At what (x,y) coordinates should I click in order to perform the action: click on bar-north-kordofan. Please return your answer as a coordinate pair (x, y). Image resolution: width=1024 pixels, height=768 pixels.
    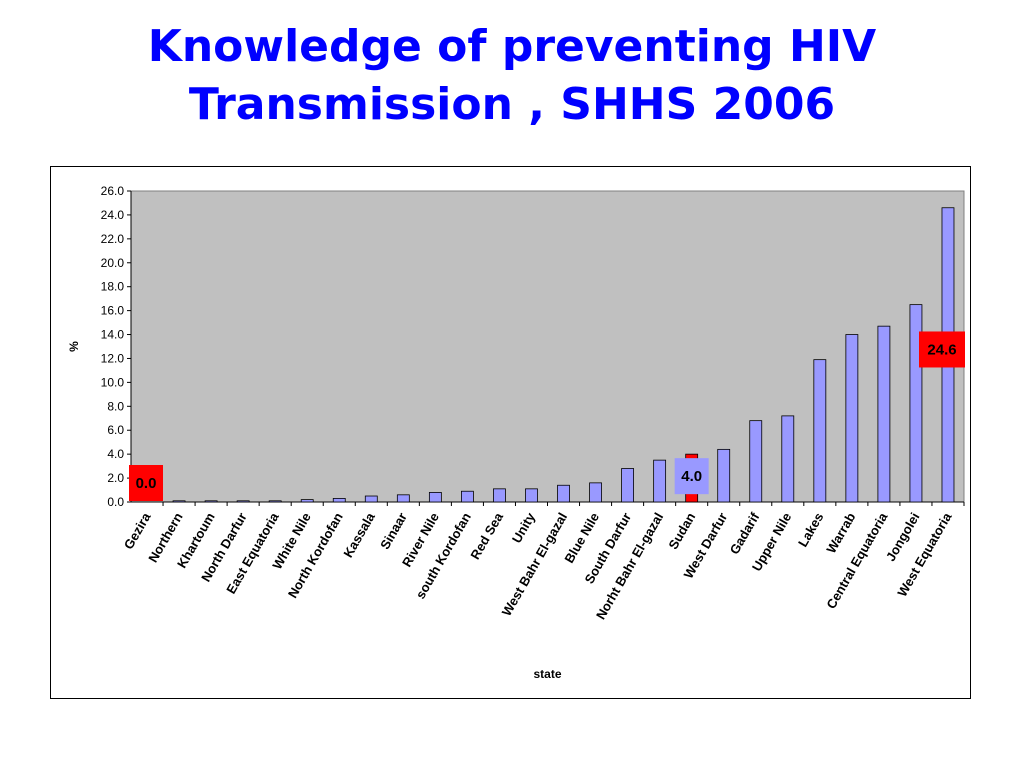
    Looking at the image, I should click on (339, 500).